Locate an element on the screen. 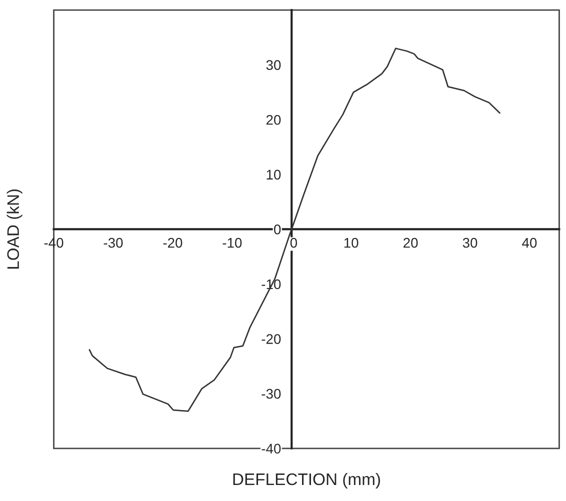 The height and width of the screenshot is (501, 566). y-axis-title: LOAD (kN) is located at coordinates (14, 229).